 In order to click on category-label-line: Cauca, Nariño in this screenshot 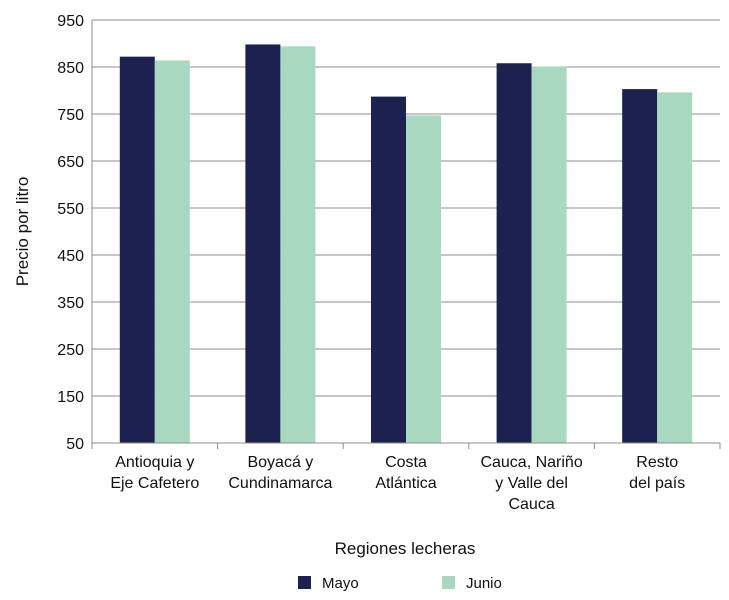, I will do `click(531, 462)`.